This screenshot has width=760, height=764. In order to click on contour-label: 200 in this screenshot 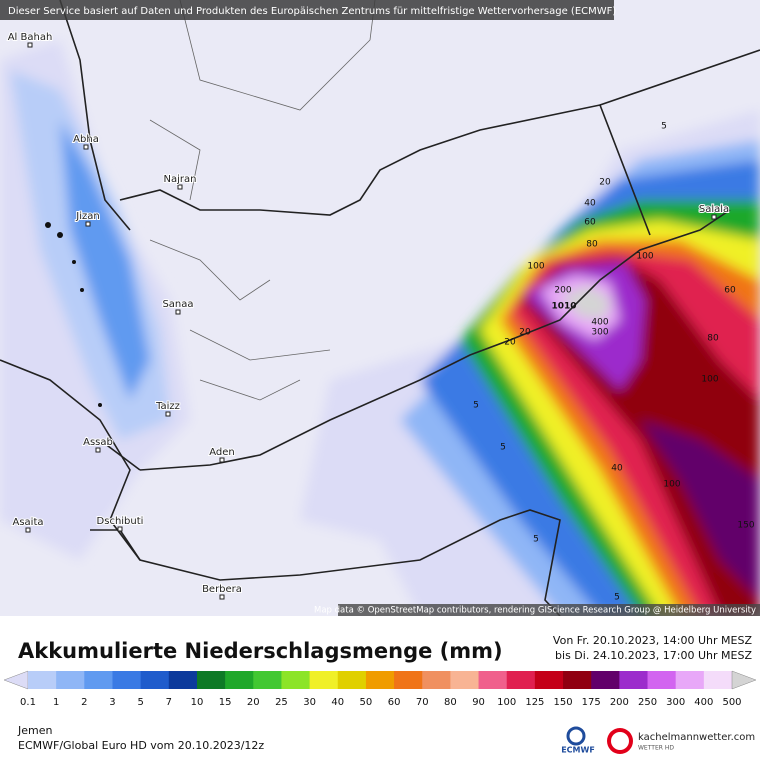, I will do `click(562, 291)`.